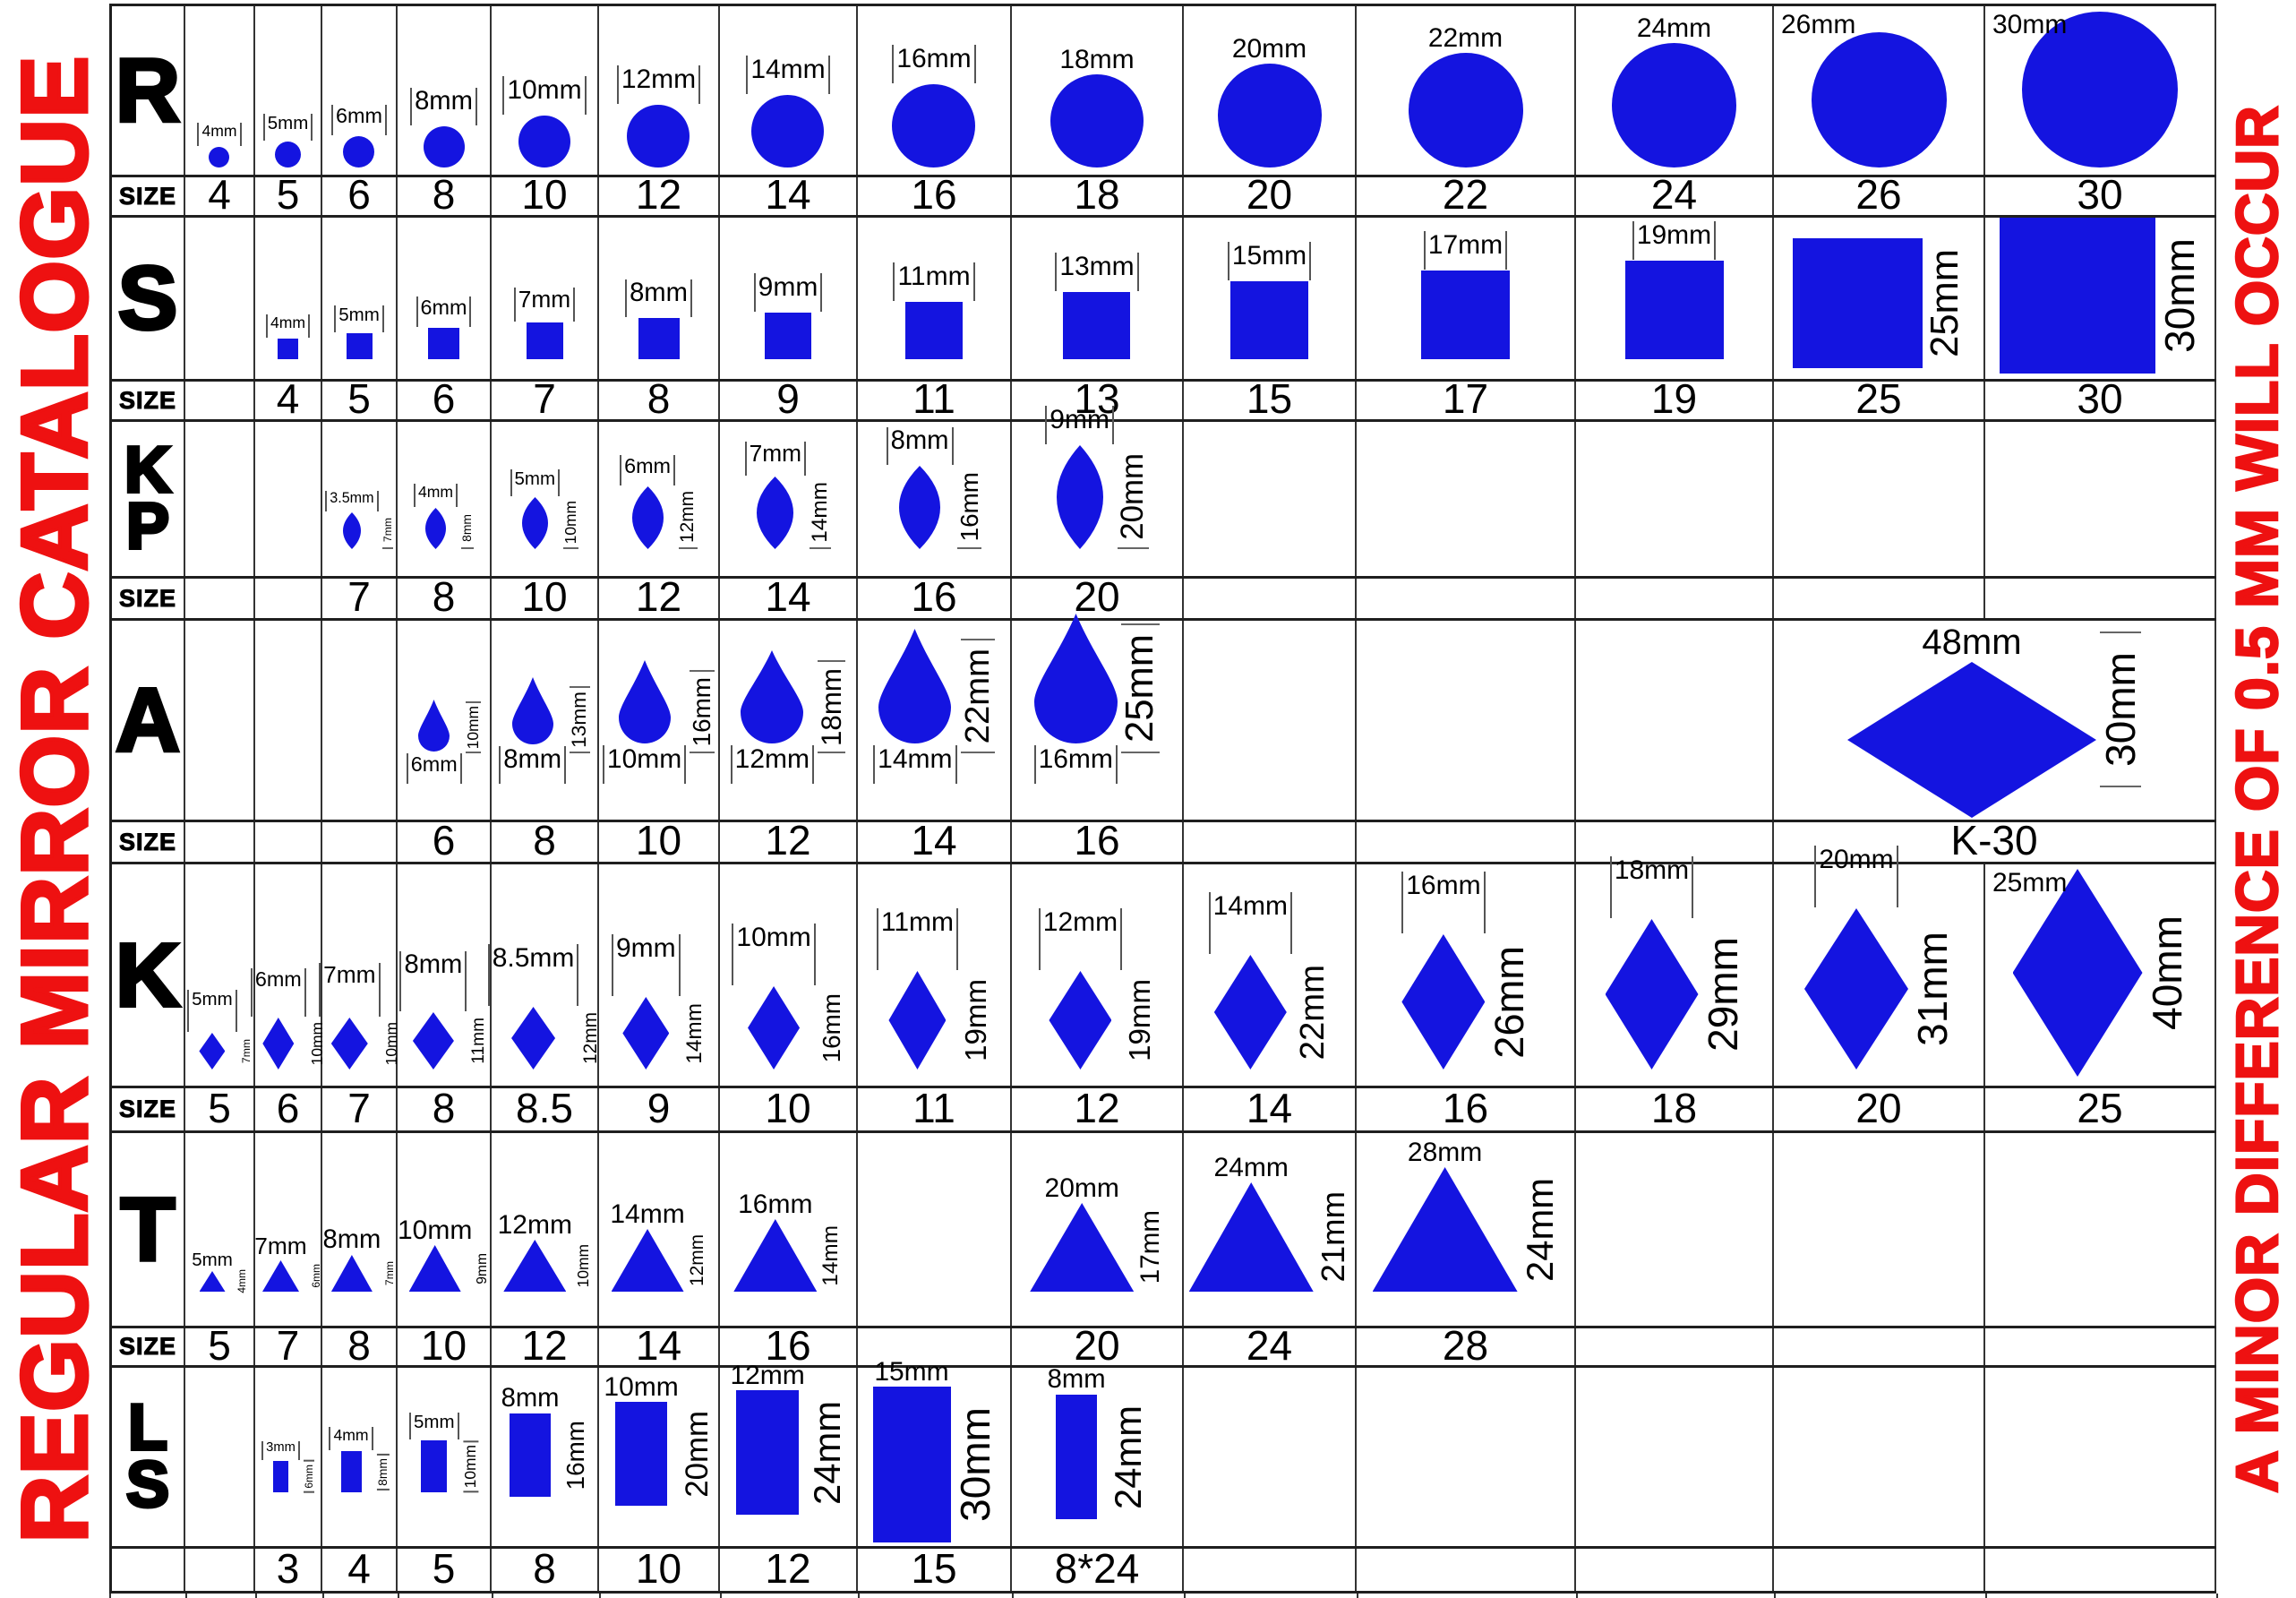 This screenshot has height=1598, width=2296. I want to click on shape-cell: 4mm, so click(288, 298).